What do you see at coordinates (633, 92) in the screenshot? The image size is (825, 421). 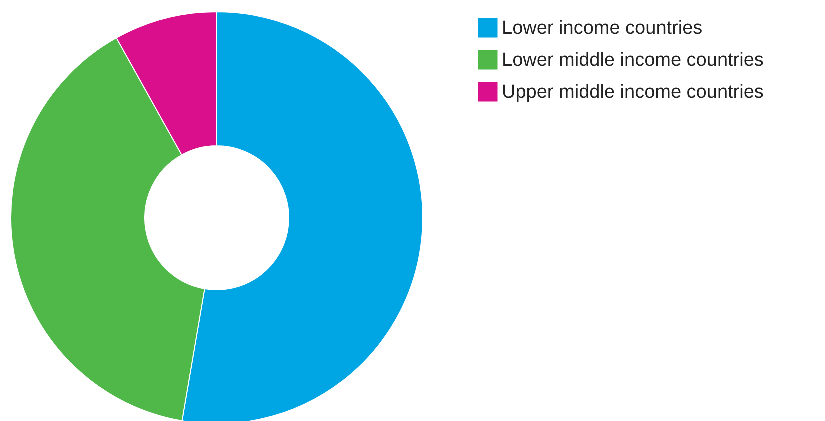 I see `legend-label: Upper middle income countries` at bounding box center [633, 92].